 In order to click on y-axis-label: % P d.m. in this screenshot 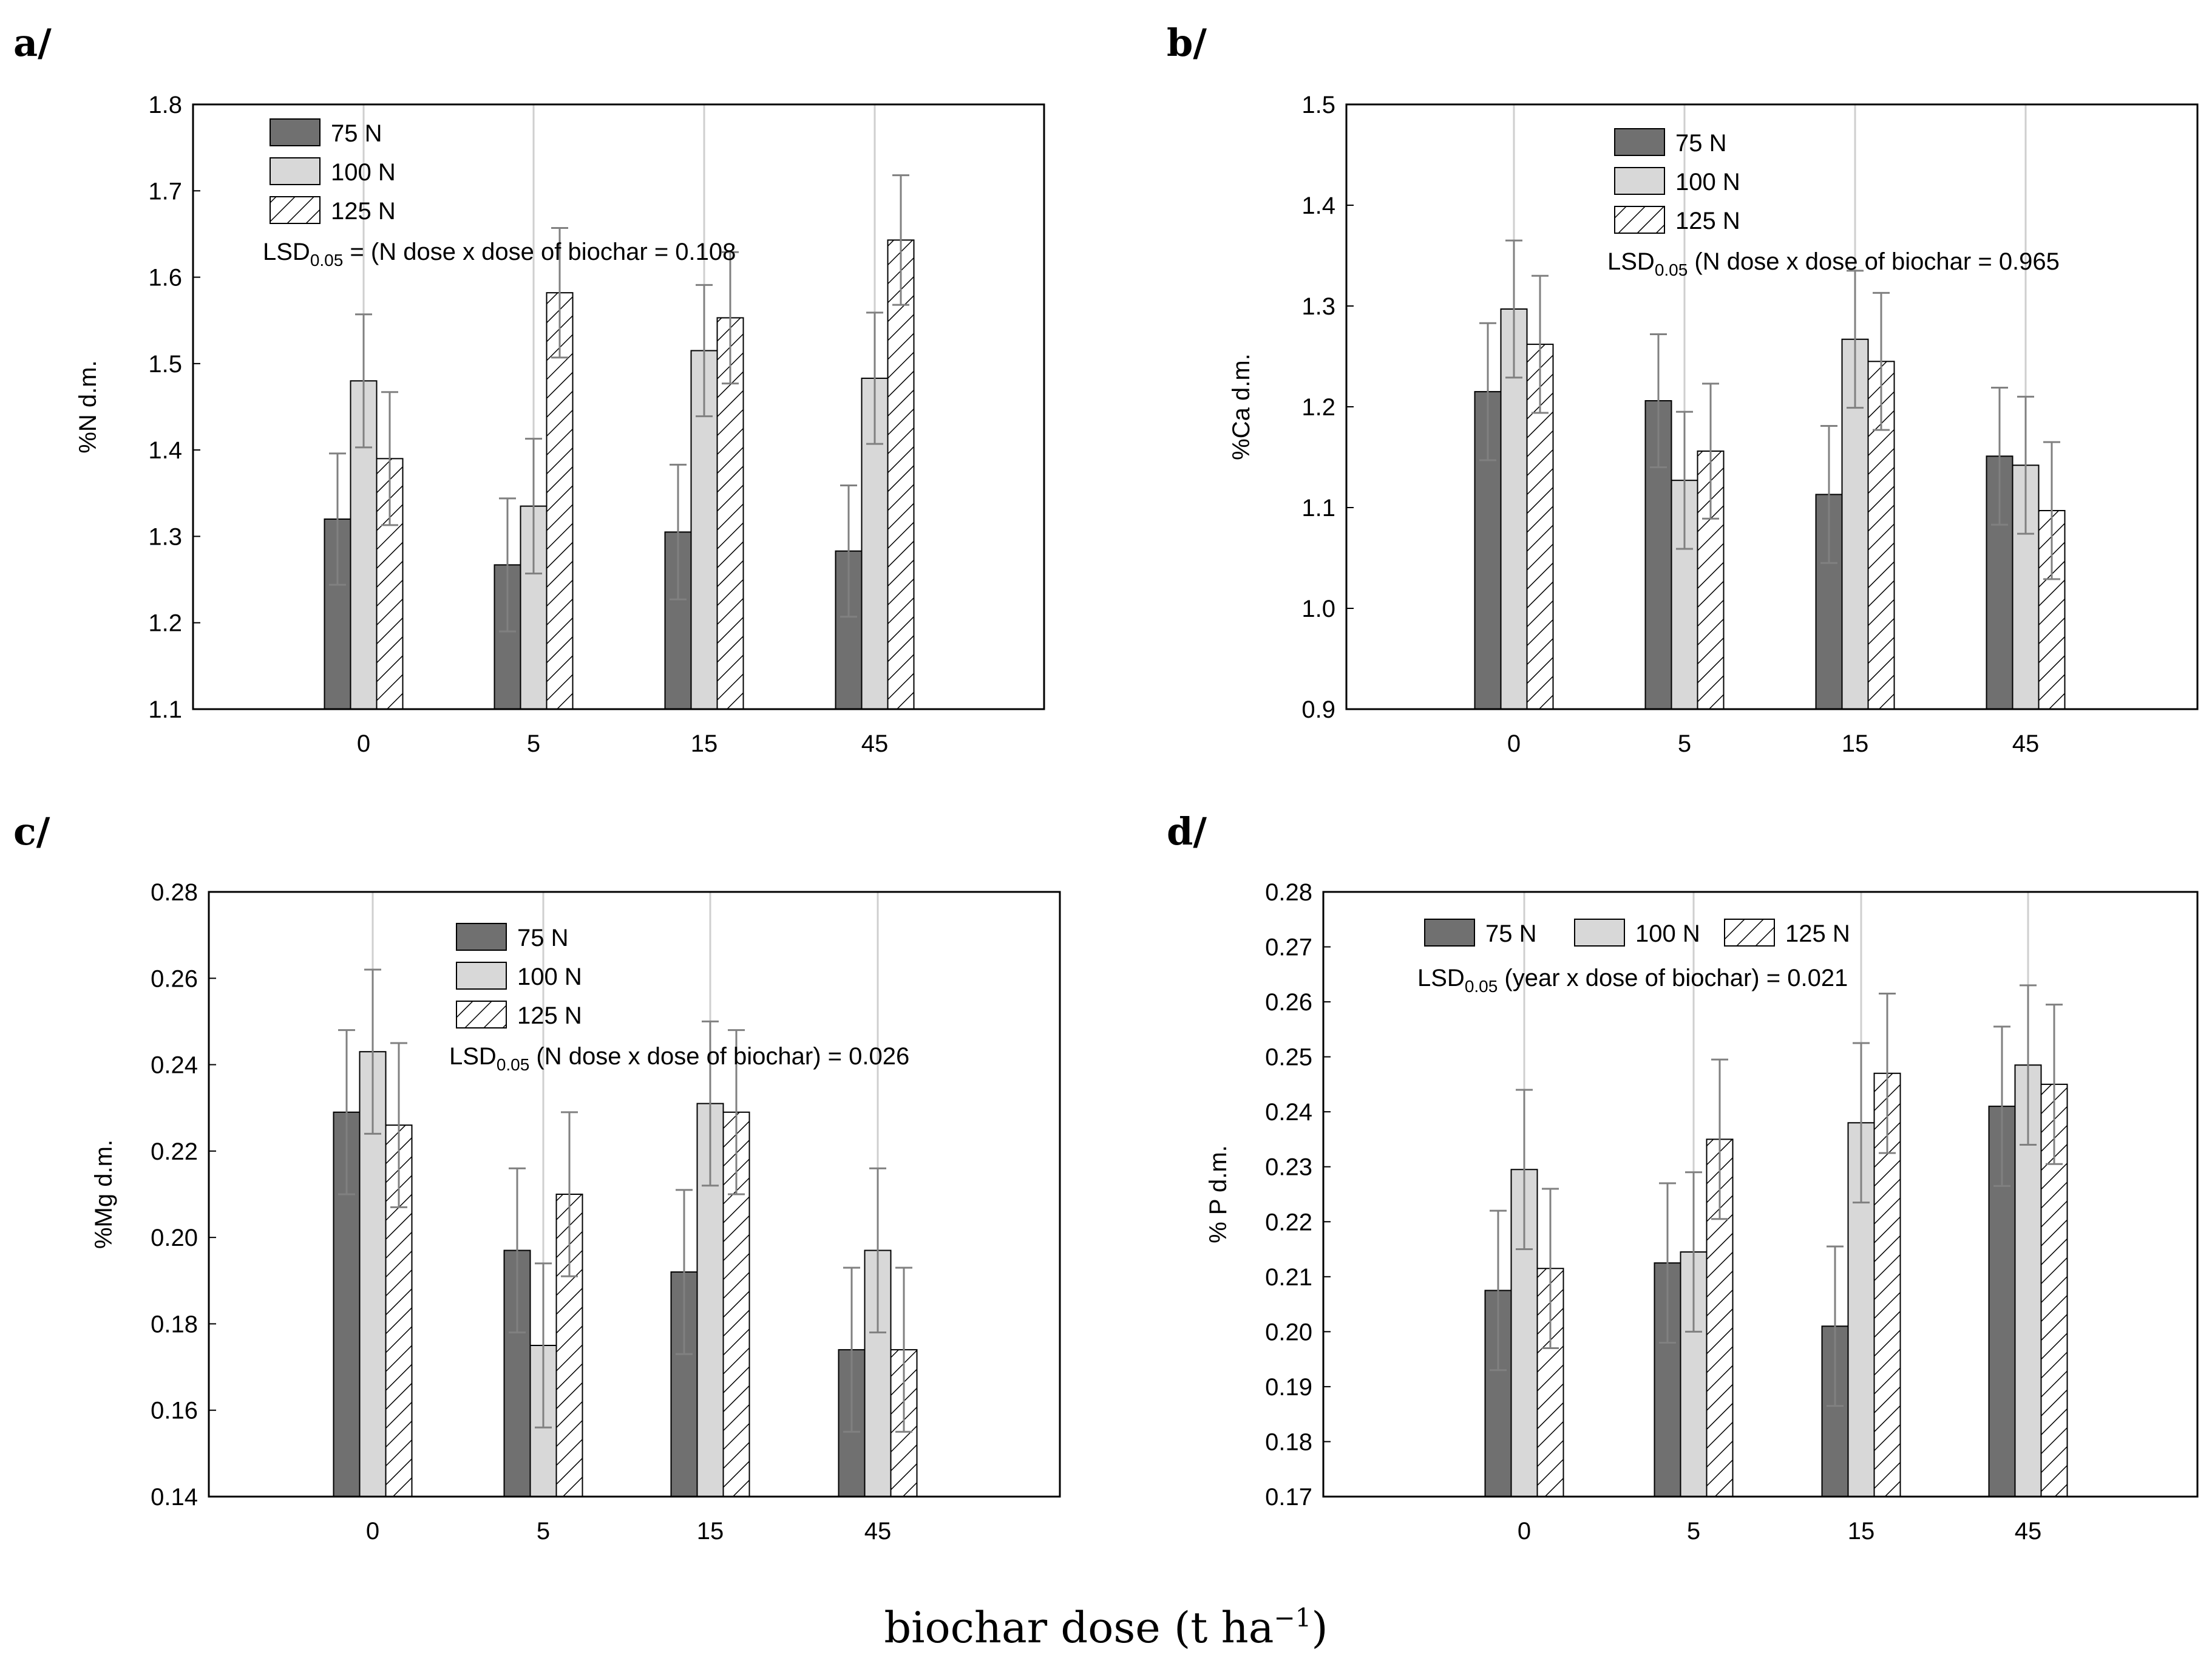, I will do `click(1218, 1194)`.